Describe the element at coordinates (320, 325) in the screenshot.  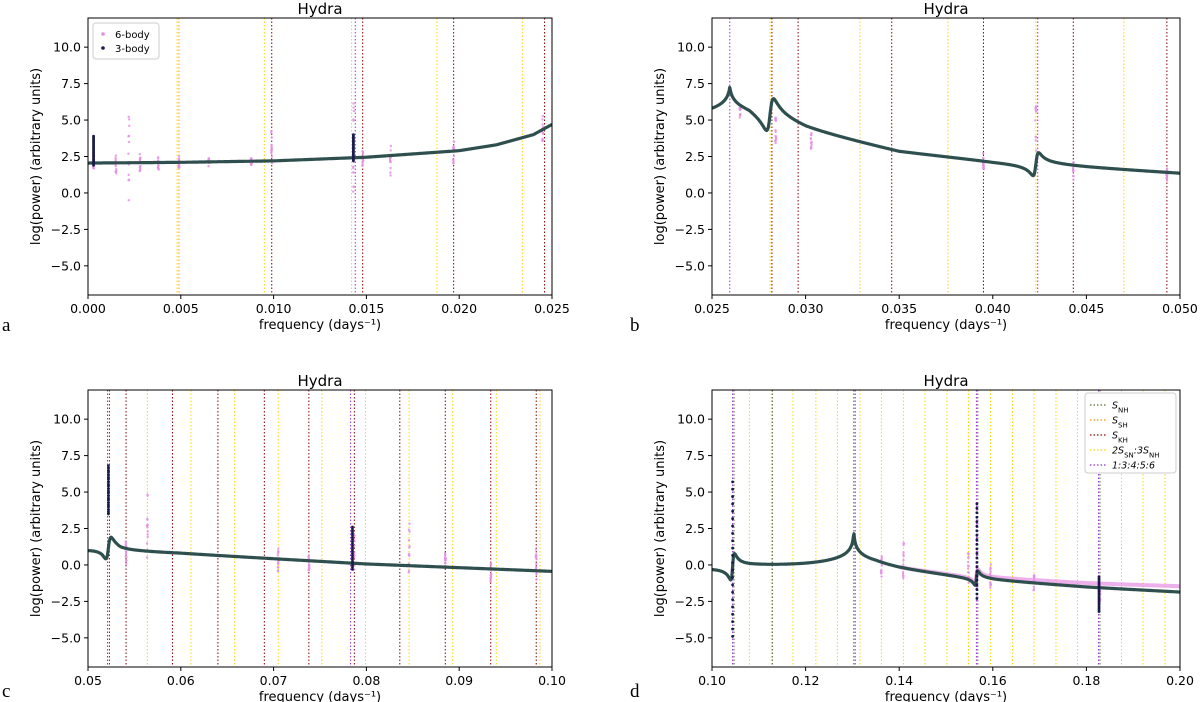
I see `panel-a-xlabel: frequency (days⁻¹)` at that location.